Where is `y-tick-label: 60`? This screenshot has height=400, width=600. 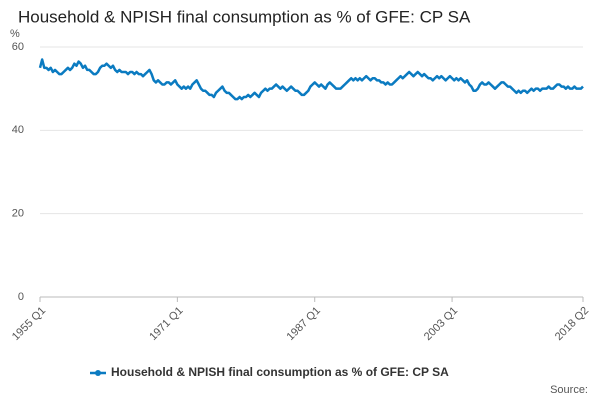 y-tick-label: 60 is located at coordinates (18, 47).